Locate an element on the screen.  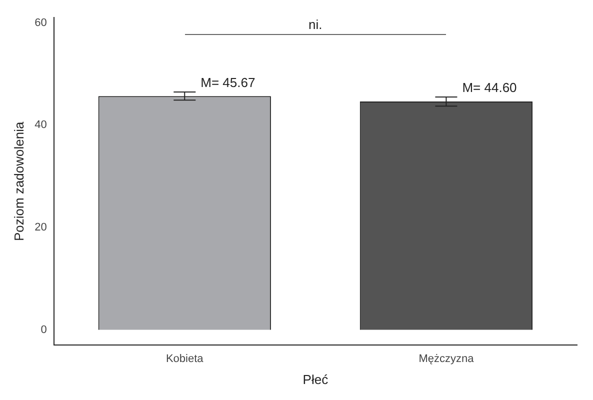
y-tick-label: 20 is located at coordinates (40, 228).